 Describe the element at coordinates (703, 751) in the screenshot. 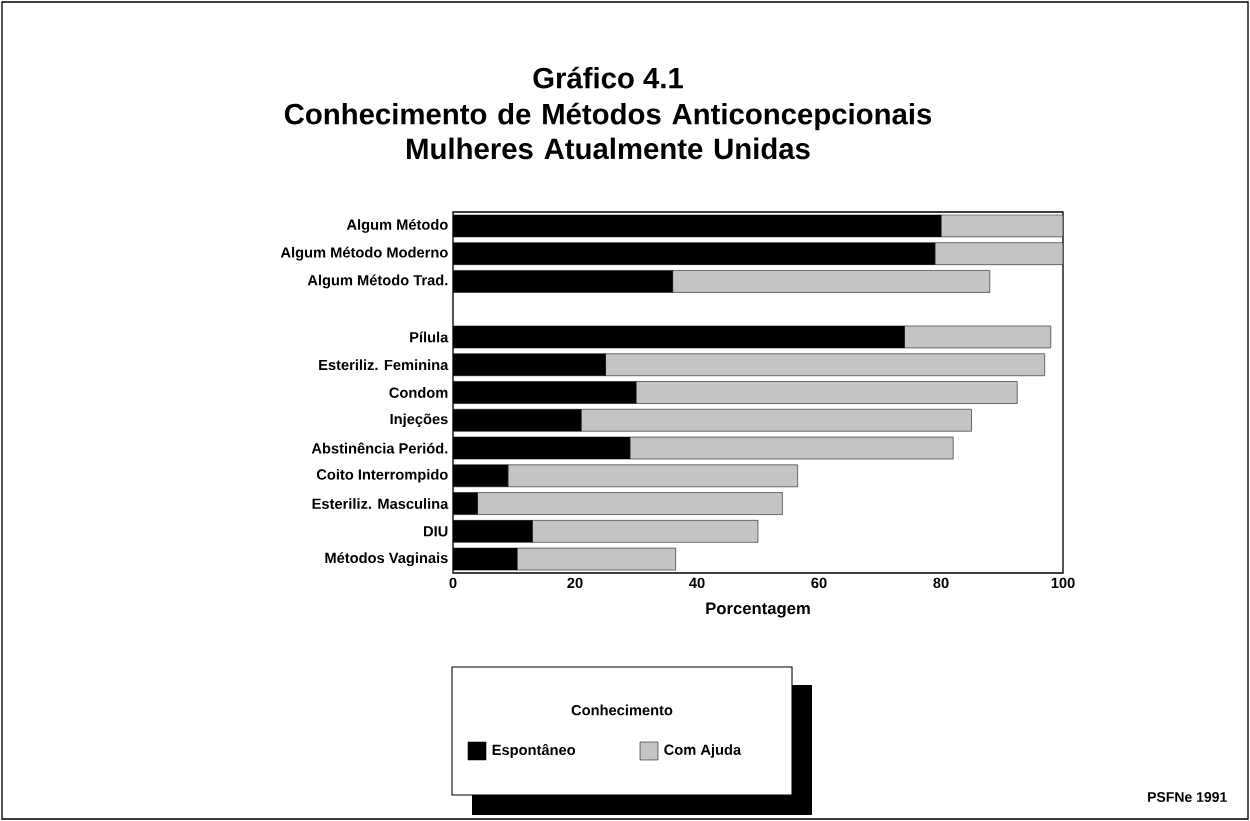

I see `legend-label: Com Ajuda` at that location.